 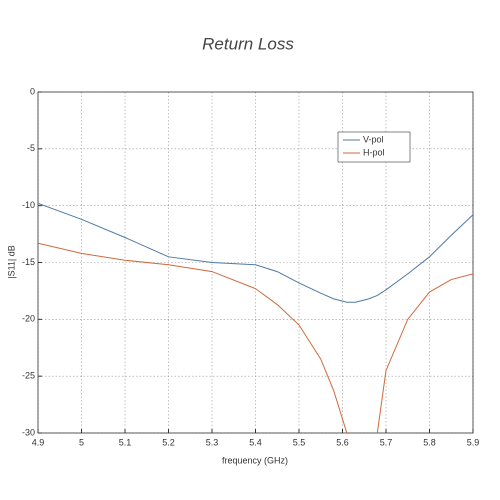 I want to click on y-tick-label: -5, so click(x=31, y=148).